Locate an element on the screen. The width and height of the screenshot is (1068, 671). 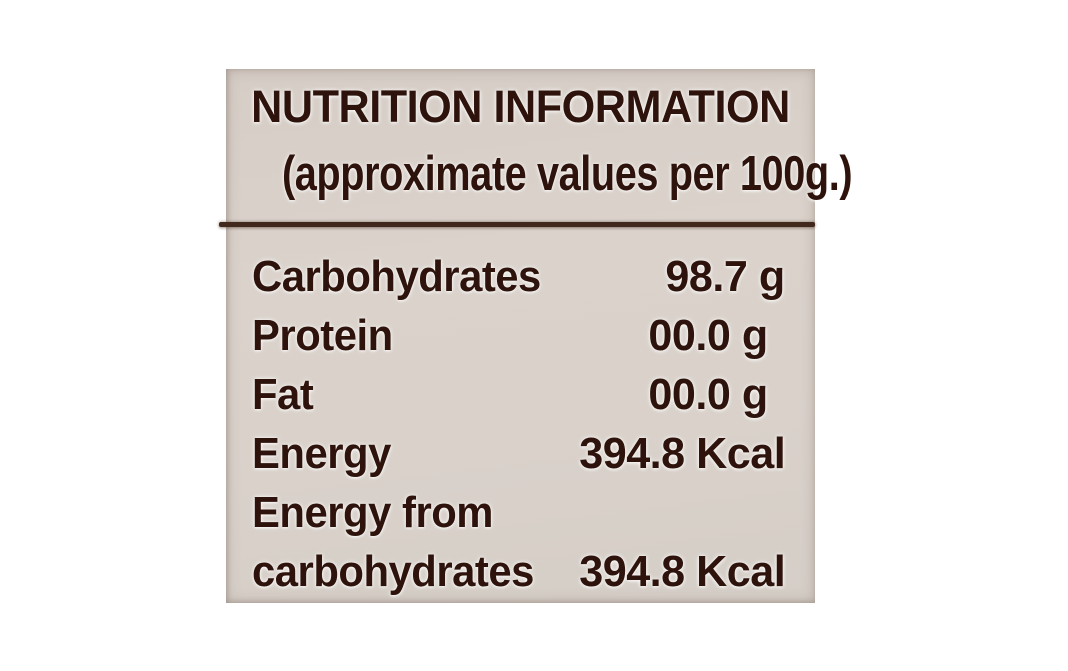
table-row-energy: Energy 394.8 Kcal is located at coordinates (520, 453).